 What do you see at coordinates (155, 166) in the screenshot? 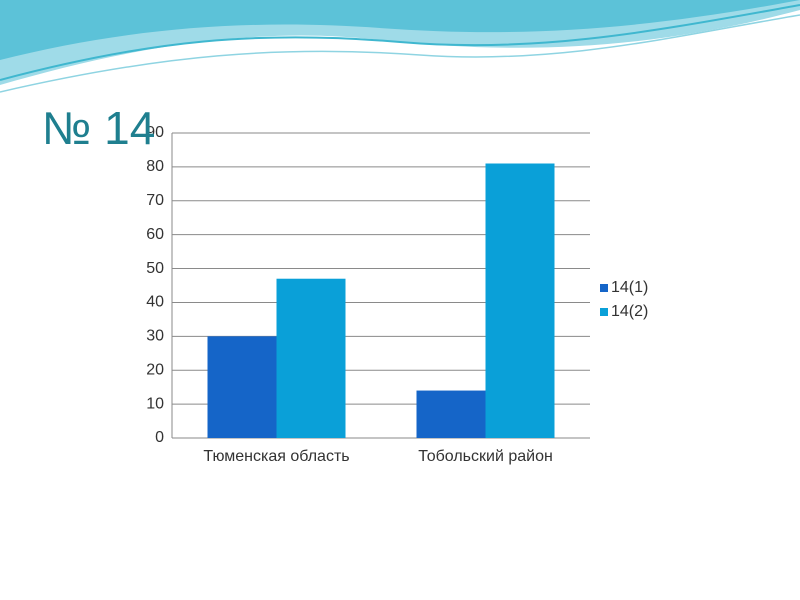
I see `y-tick-label: 80` at bounding box center [155, 166].